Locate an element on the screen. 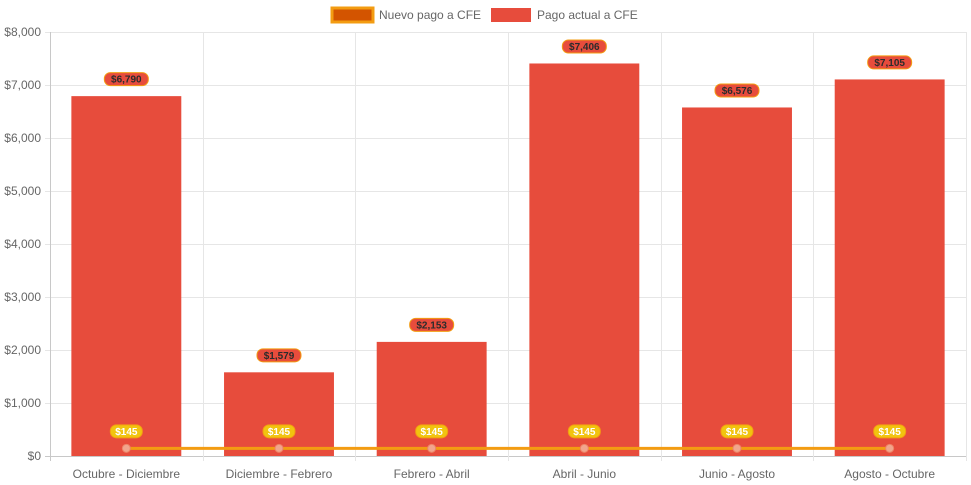 Image resolution: width=971 pixels, height=485 pixels. bar-value-label-text: $7,105 is located at coordinates (889, 63).